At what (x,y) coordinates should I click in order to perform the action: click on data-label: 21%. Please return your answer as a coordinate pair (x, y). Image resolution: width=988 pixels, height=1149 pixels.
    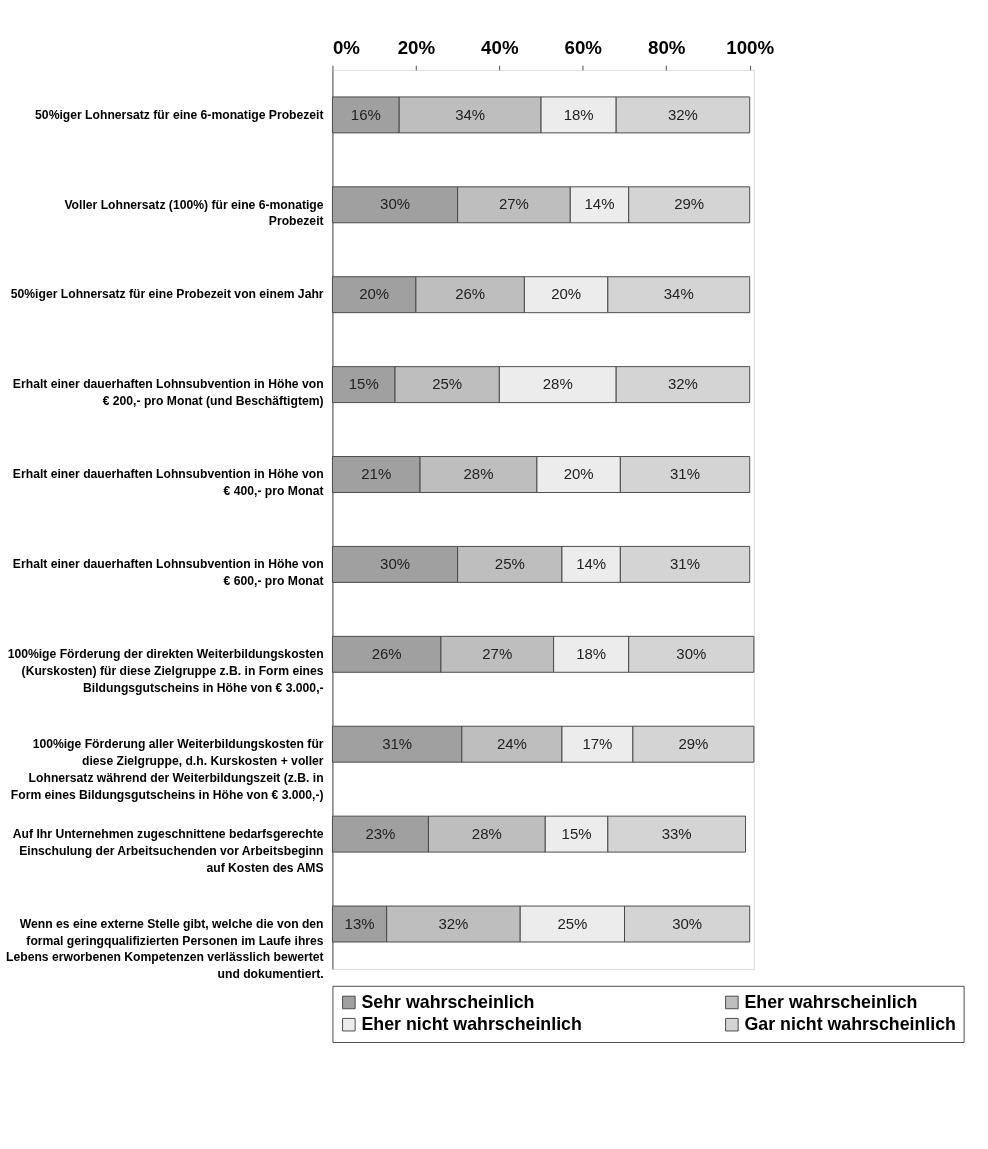
    Looking at the image, I should click on (376, 474).